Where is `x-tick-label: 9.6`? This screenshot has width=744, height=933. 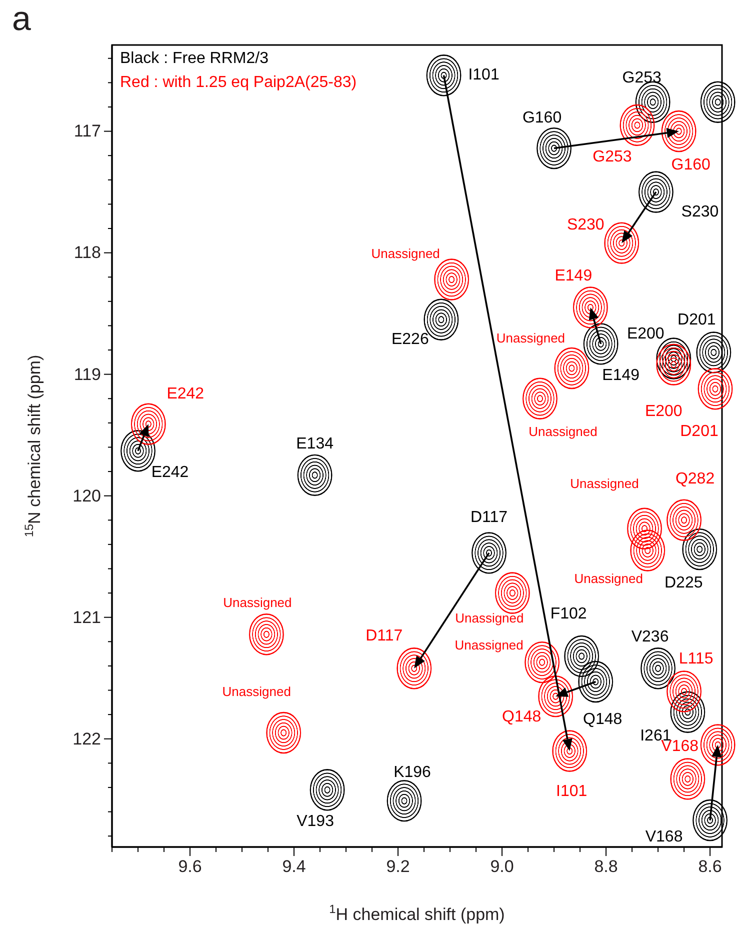
x-tick-label: 9.6 is located at coordinates (190, 866).